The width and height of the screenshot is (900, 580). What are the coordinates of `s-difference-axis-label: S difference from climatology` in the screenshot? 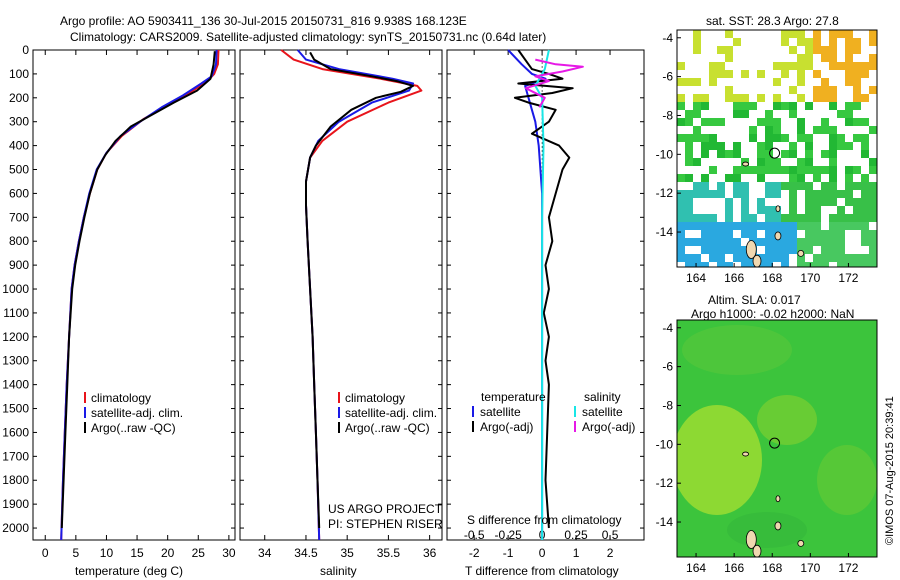 It's located at (544, 520).